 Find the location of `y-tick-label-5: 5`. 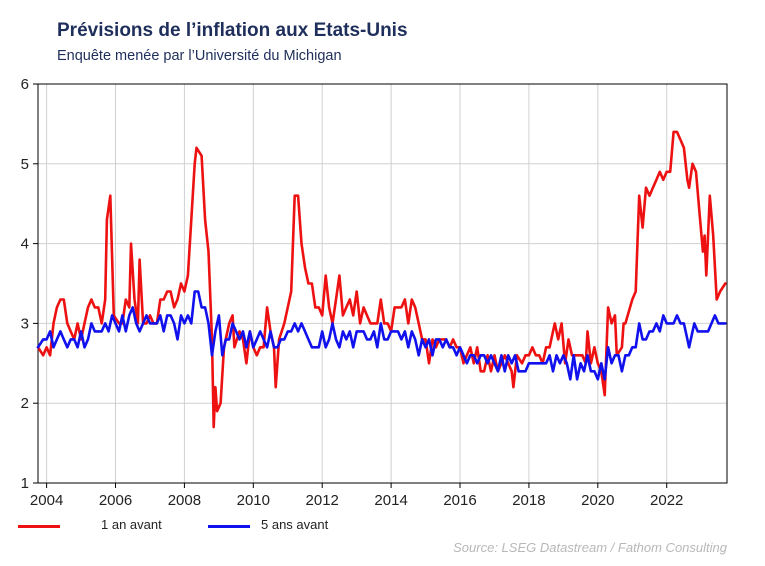

y-tick-label-5: 5 is located at coordinates (25, 164).